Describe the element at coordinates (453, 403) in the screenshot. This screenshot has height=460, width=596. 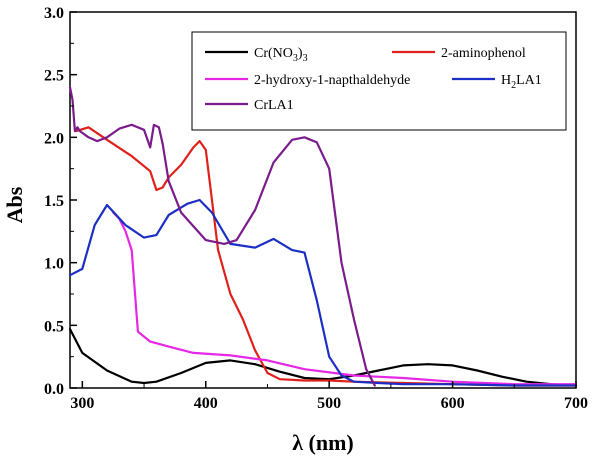
I see `x-tick-label-600: 600` at that location.